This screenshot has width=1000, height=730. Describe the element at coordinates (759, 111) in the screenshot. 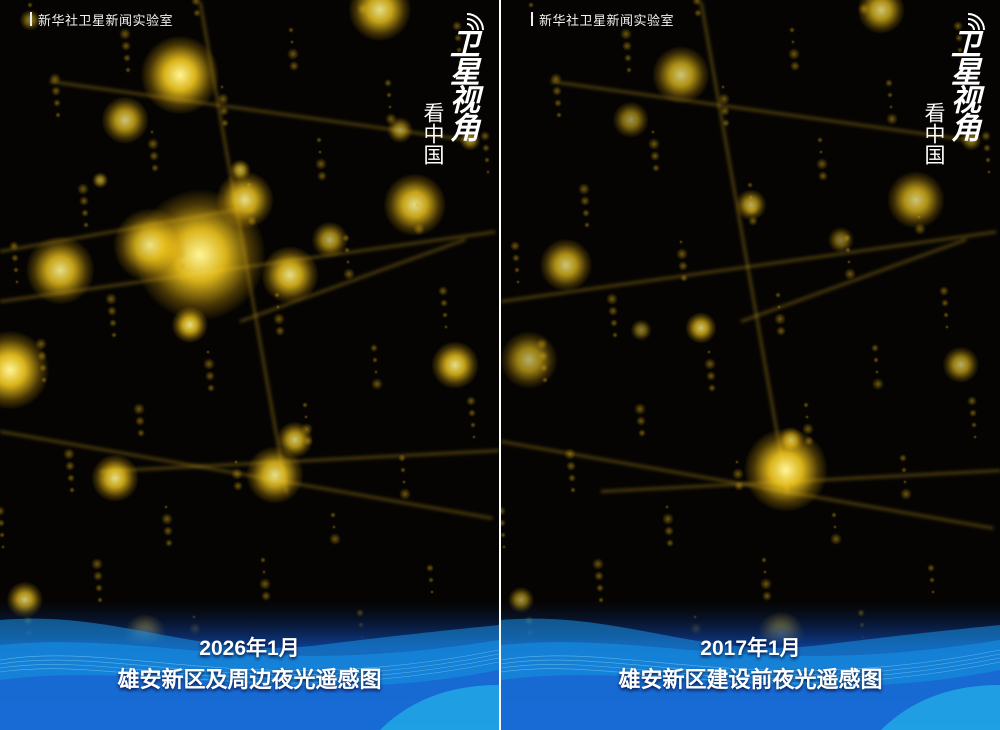

I see `road-light` at that location.